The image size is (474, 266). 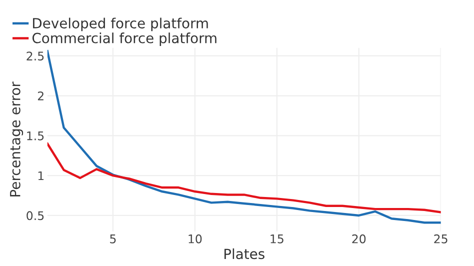 I want to click on y-tick-label: 2, so click(x=41, y=95).